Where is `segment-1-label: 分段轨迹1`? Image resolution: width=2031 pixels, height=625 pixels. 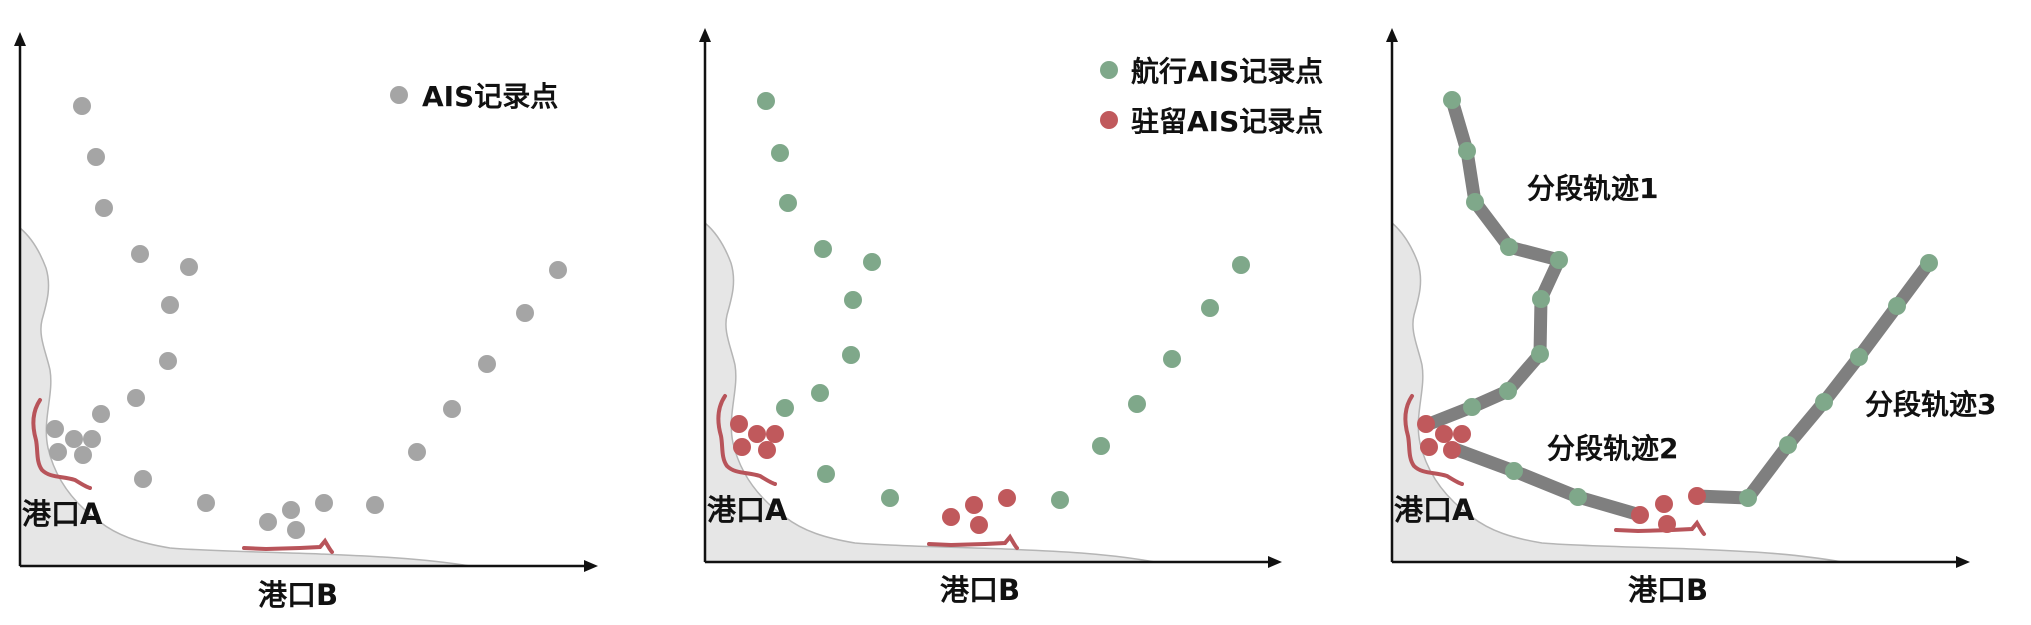
segment-1-label: 分段轨迹1 is located at coordinates (1592, 188).